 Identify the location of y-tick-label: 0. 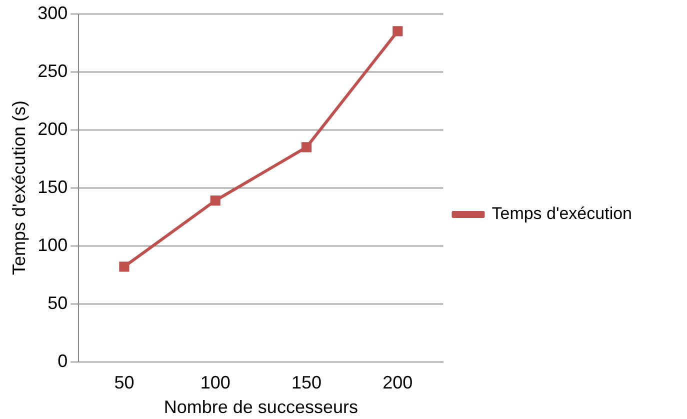
(63, 360).